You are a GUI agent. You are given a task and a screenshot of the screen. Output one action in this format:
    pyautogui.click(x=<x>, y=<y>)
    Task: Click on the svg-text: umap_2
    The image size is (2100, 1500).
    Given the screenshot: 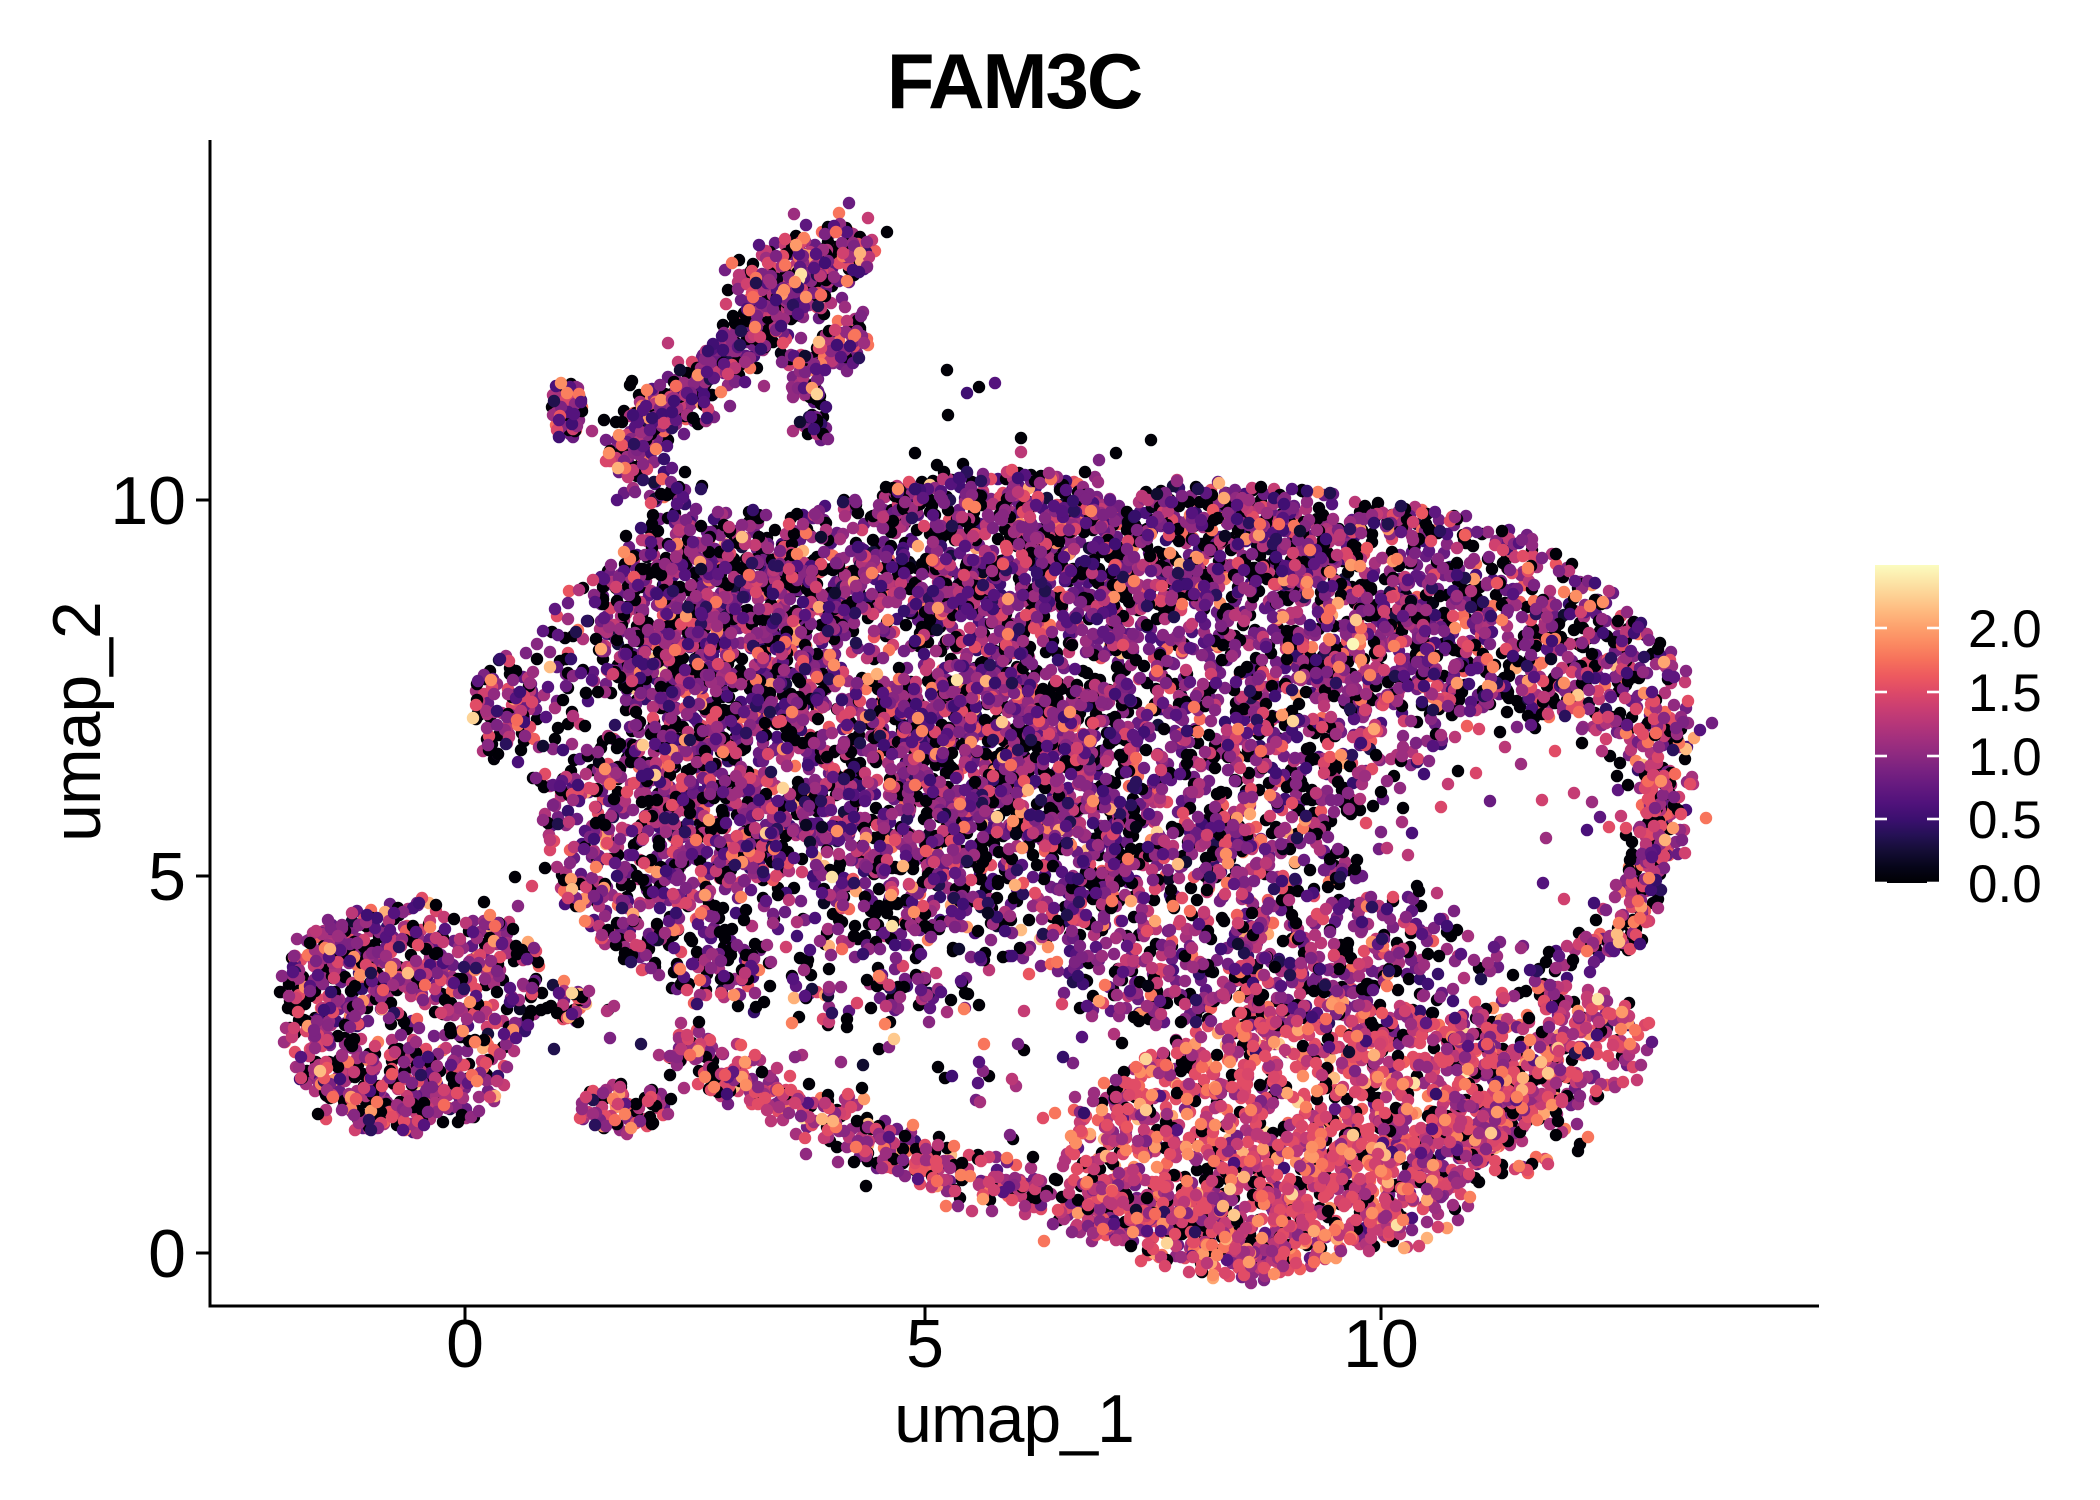 What is the action you would take?
    pyautogui.click(x=77, y=722)
    